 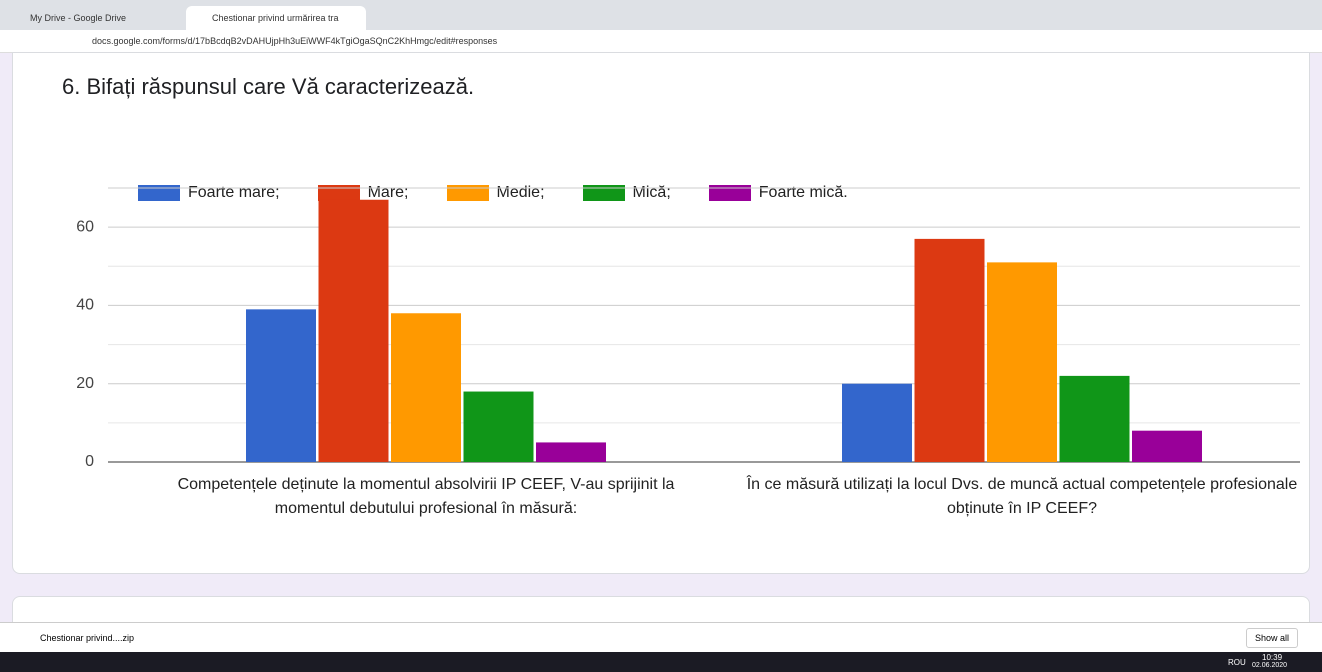 I want to click on clock-time: 10:39, so click(x=1272, y=657).